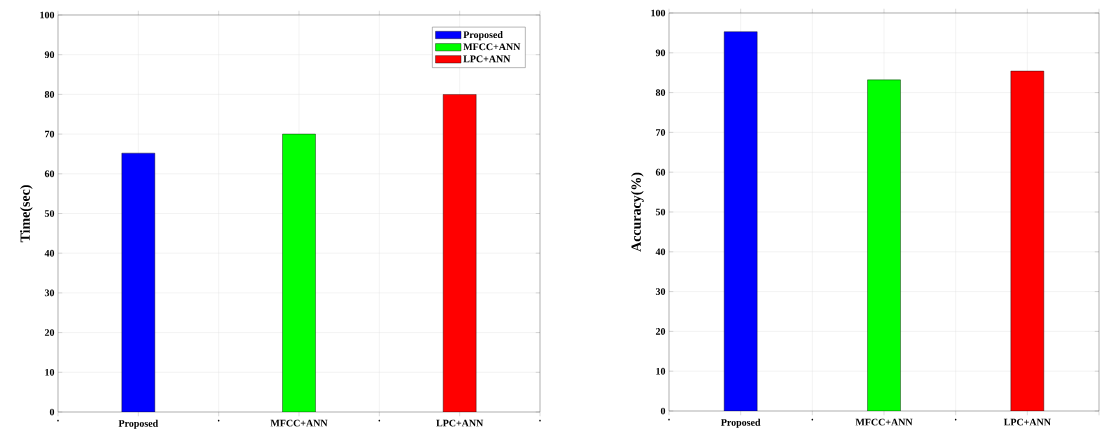  I want to click on legend-label: LPC+ANN, so click(487, 59).